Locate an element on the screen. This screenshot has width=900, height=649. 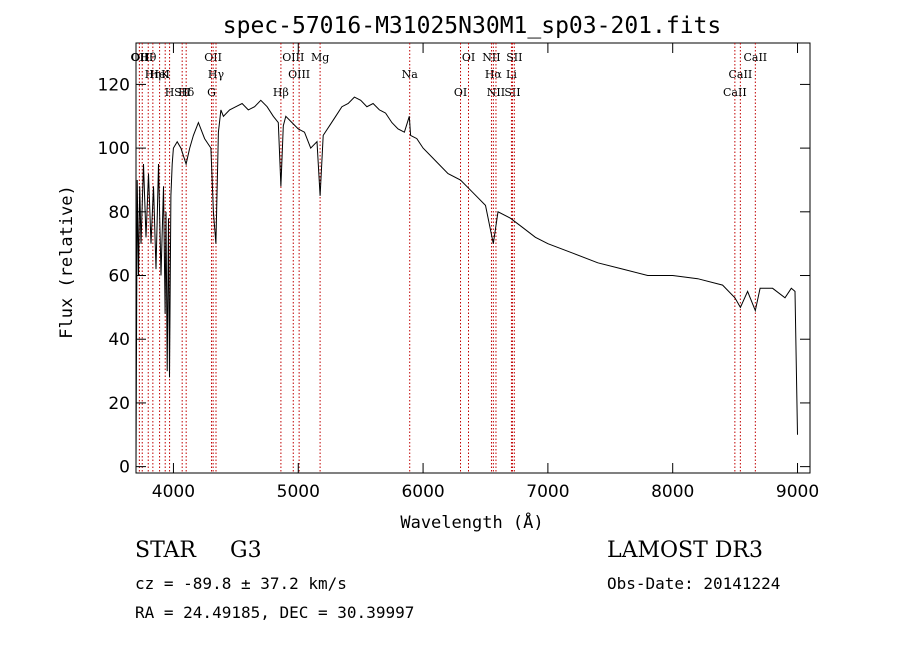
x-tick-label: 5000 is located at coordinates (298, 492).